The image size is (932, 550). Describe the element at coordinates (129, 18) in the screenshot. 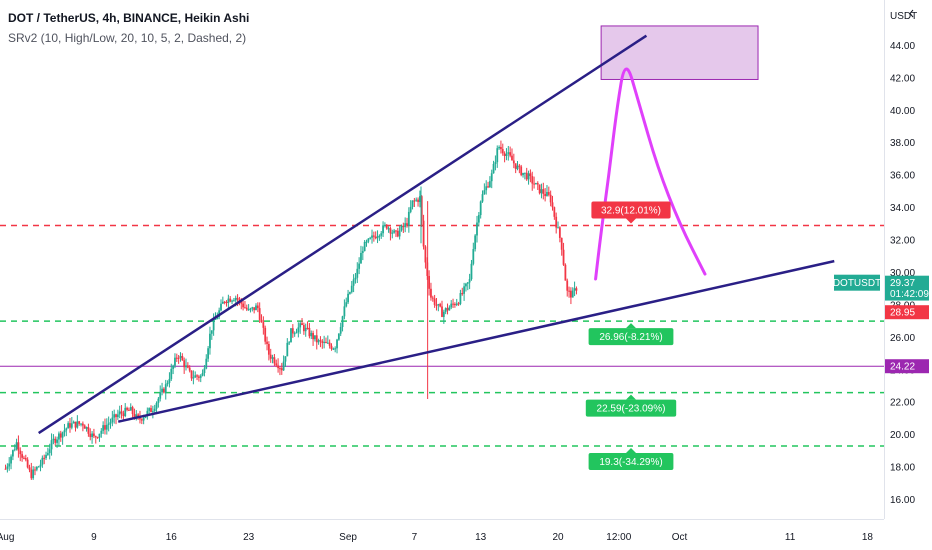

I see `symbol-title: DOT / TetherUS, 4h, BINANCE, Heikin Ashi` at that location.